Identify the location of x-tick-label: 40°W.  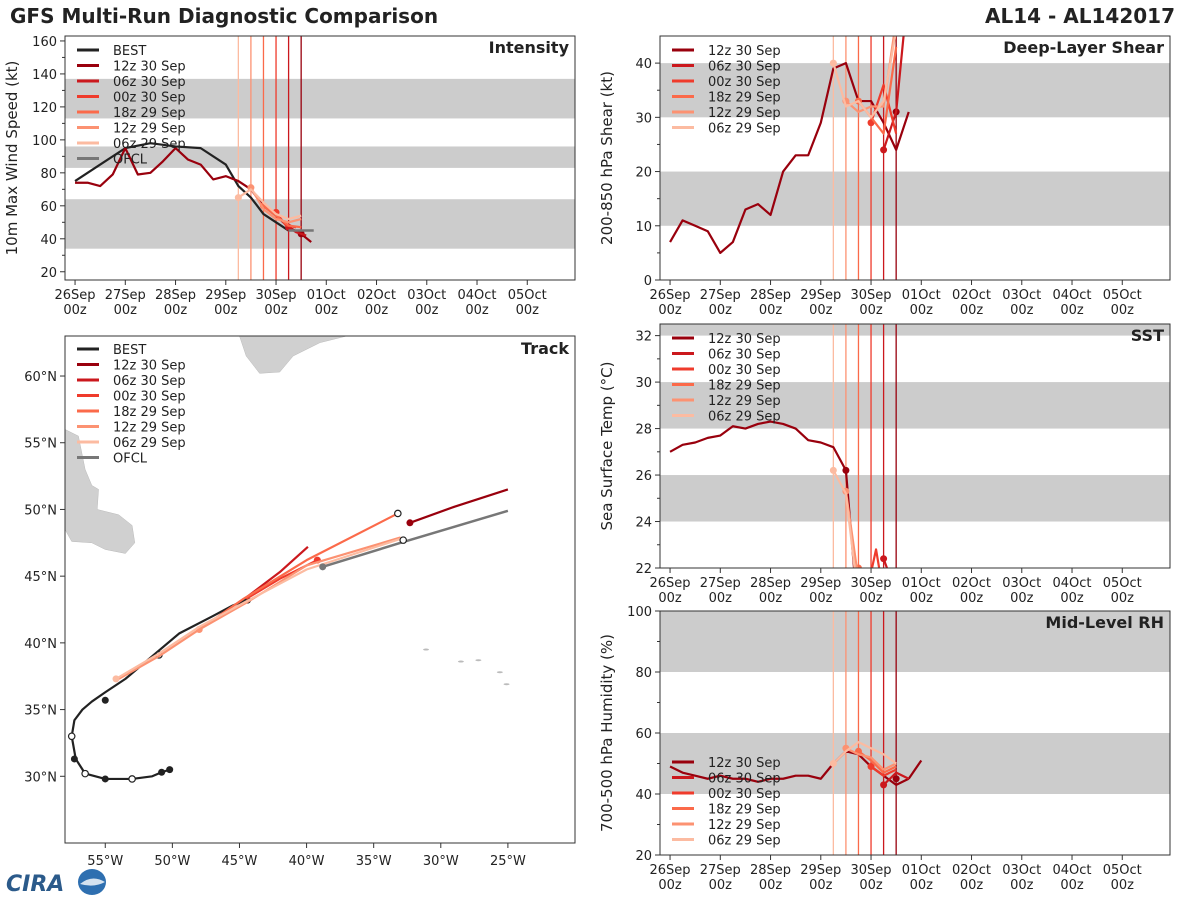
(307, 861).